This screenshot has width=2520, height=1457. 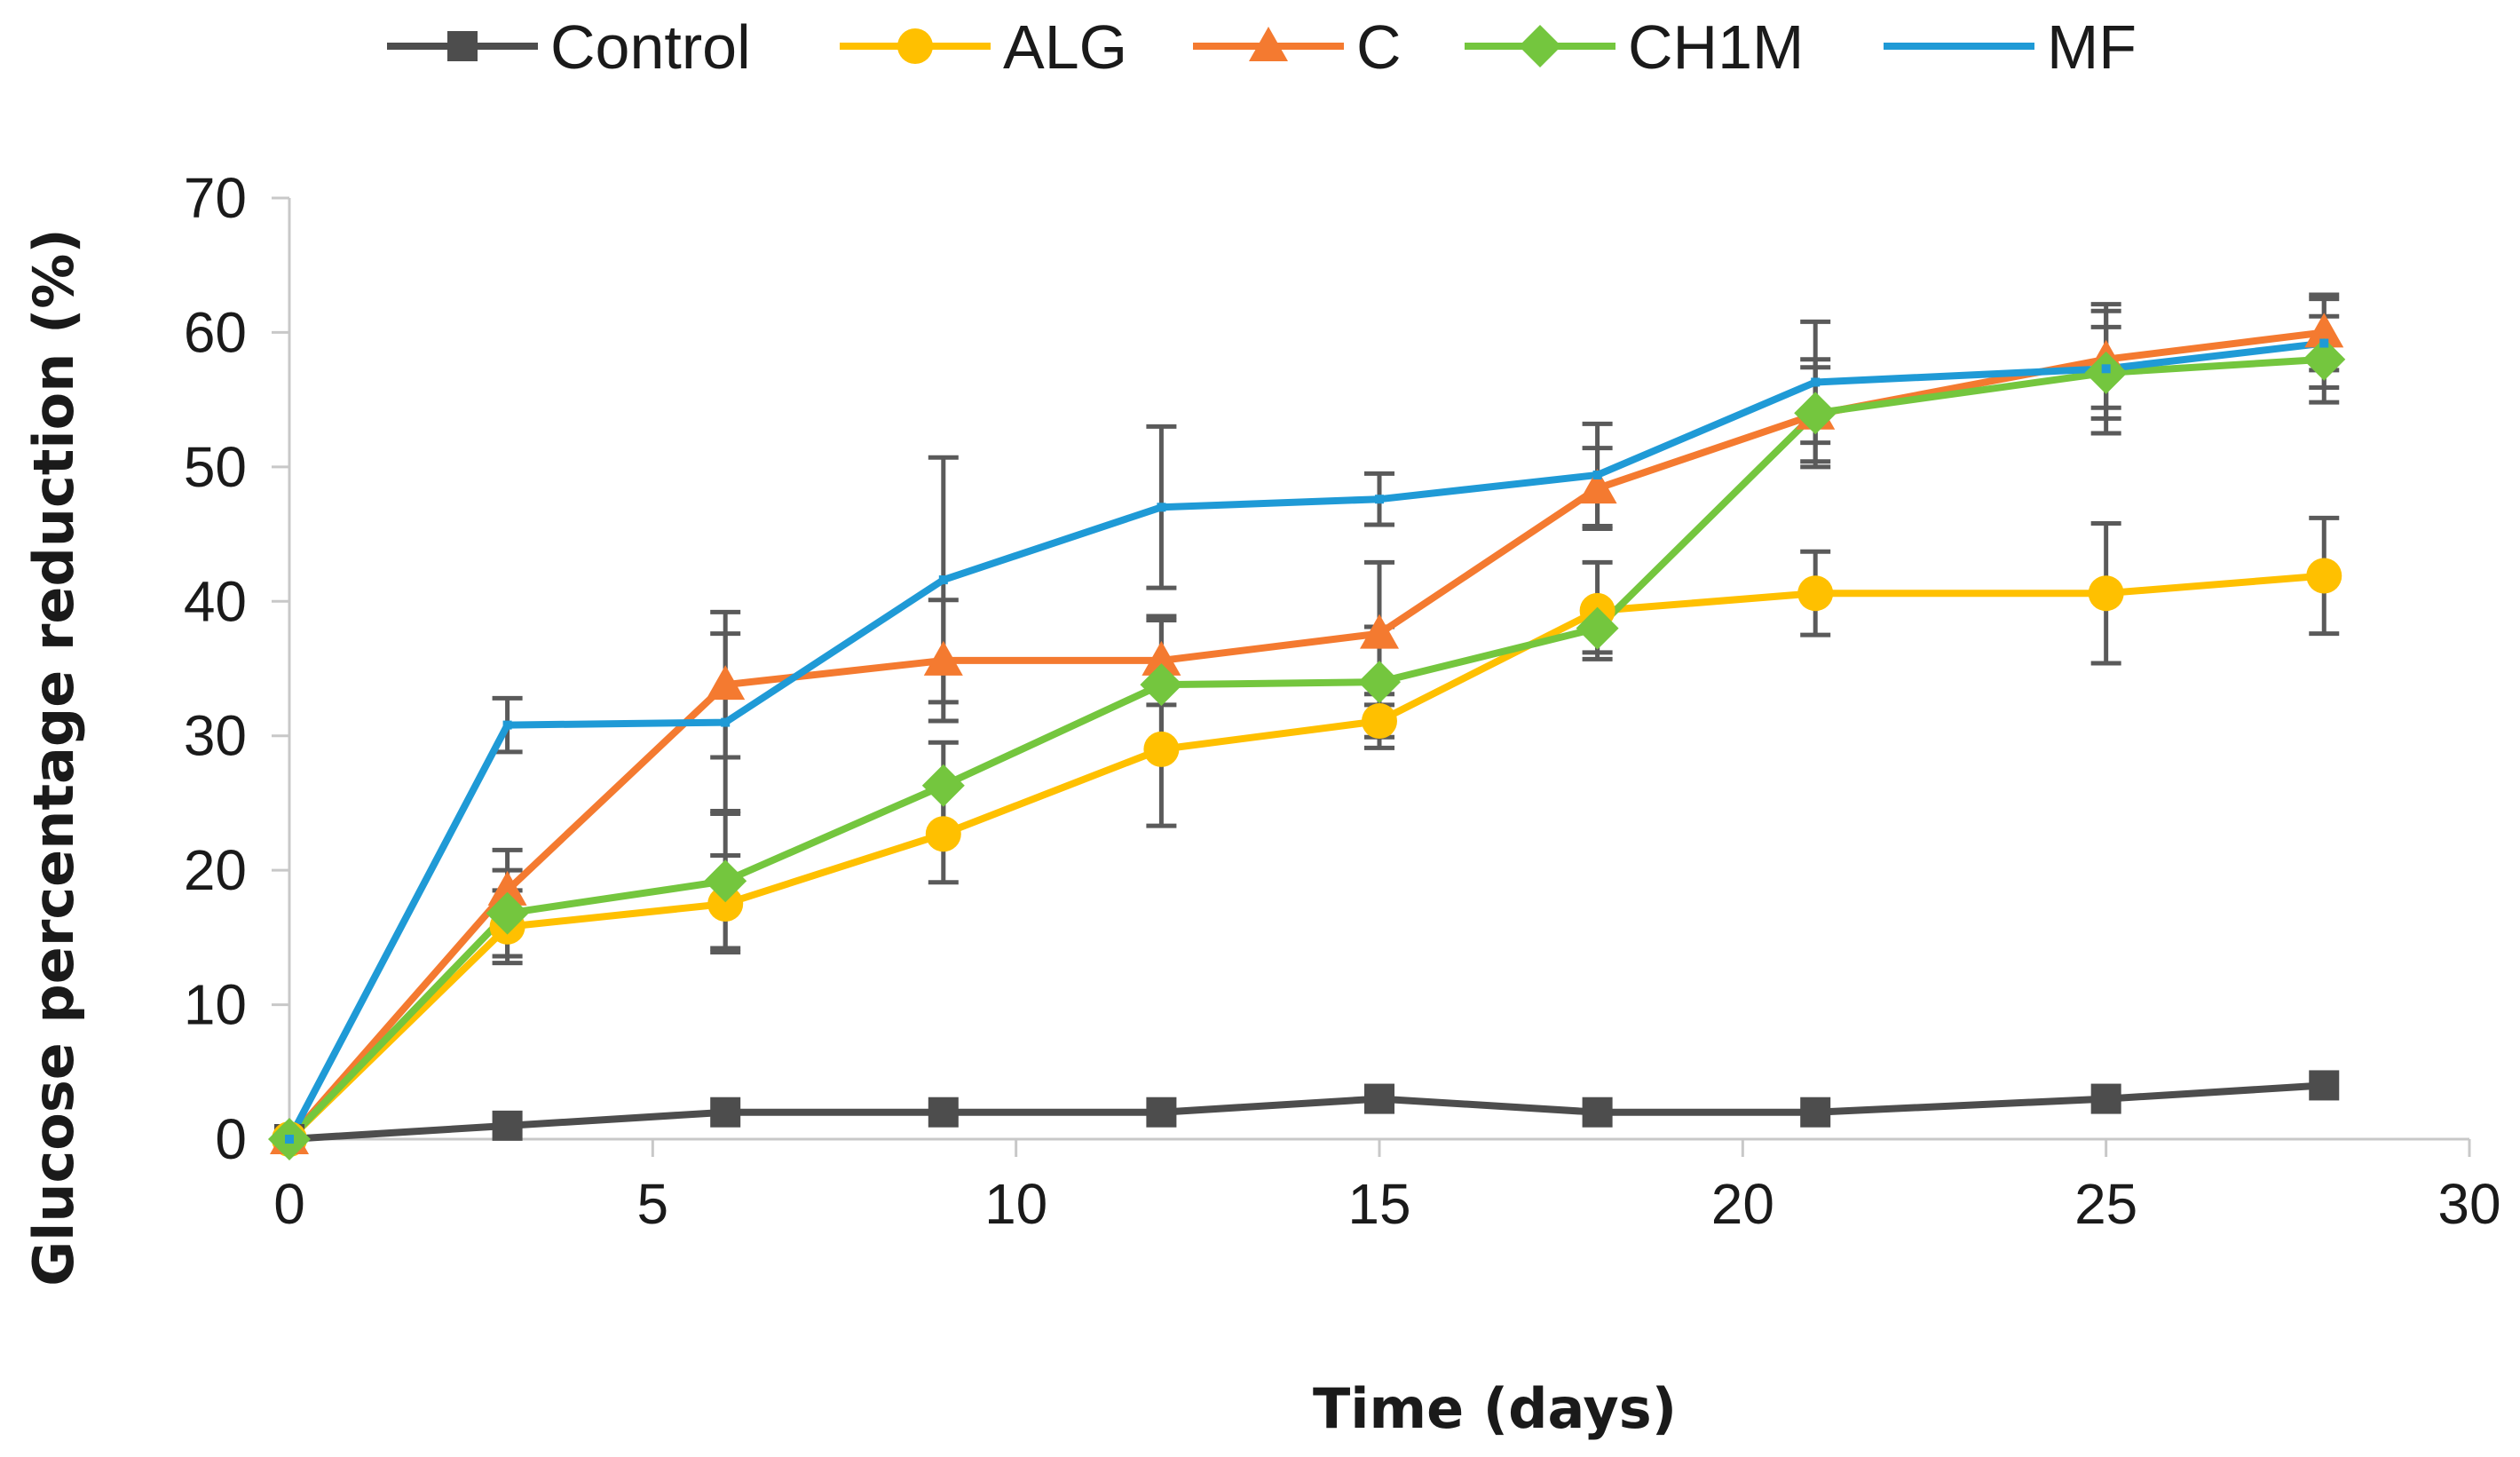 I want to click on legend-item-c: C, so click(x=1297, y=47).